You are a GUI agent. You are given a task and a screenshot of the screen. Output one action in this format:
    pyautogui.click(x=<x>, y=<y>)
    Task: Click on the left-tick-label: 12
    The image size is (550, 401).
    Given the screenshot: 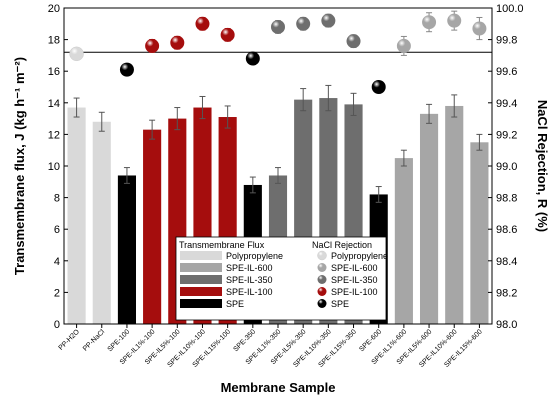 What is the action you would take?
    pyautogui.click(x=54, y=135)
    